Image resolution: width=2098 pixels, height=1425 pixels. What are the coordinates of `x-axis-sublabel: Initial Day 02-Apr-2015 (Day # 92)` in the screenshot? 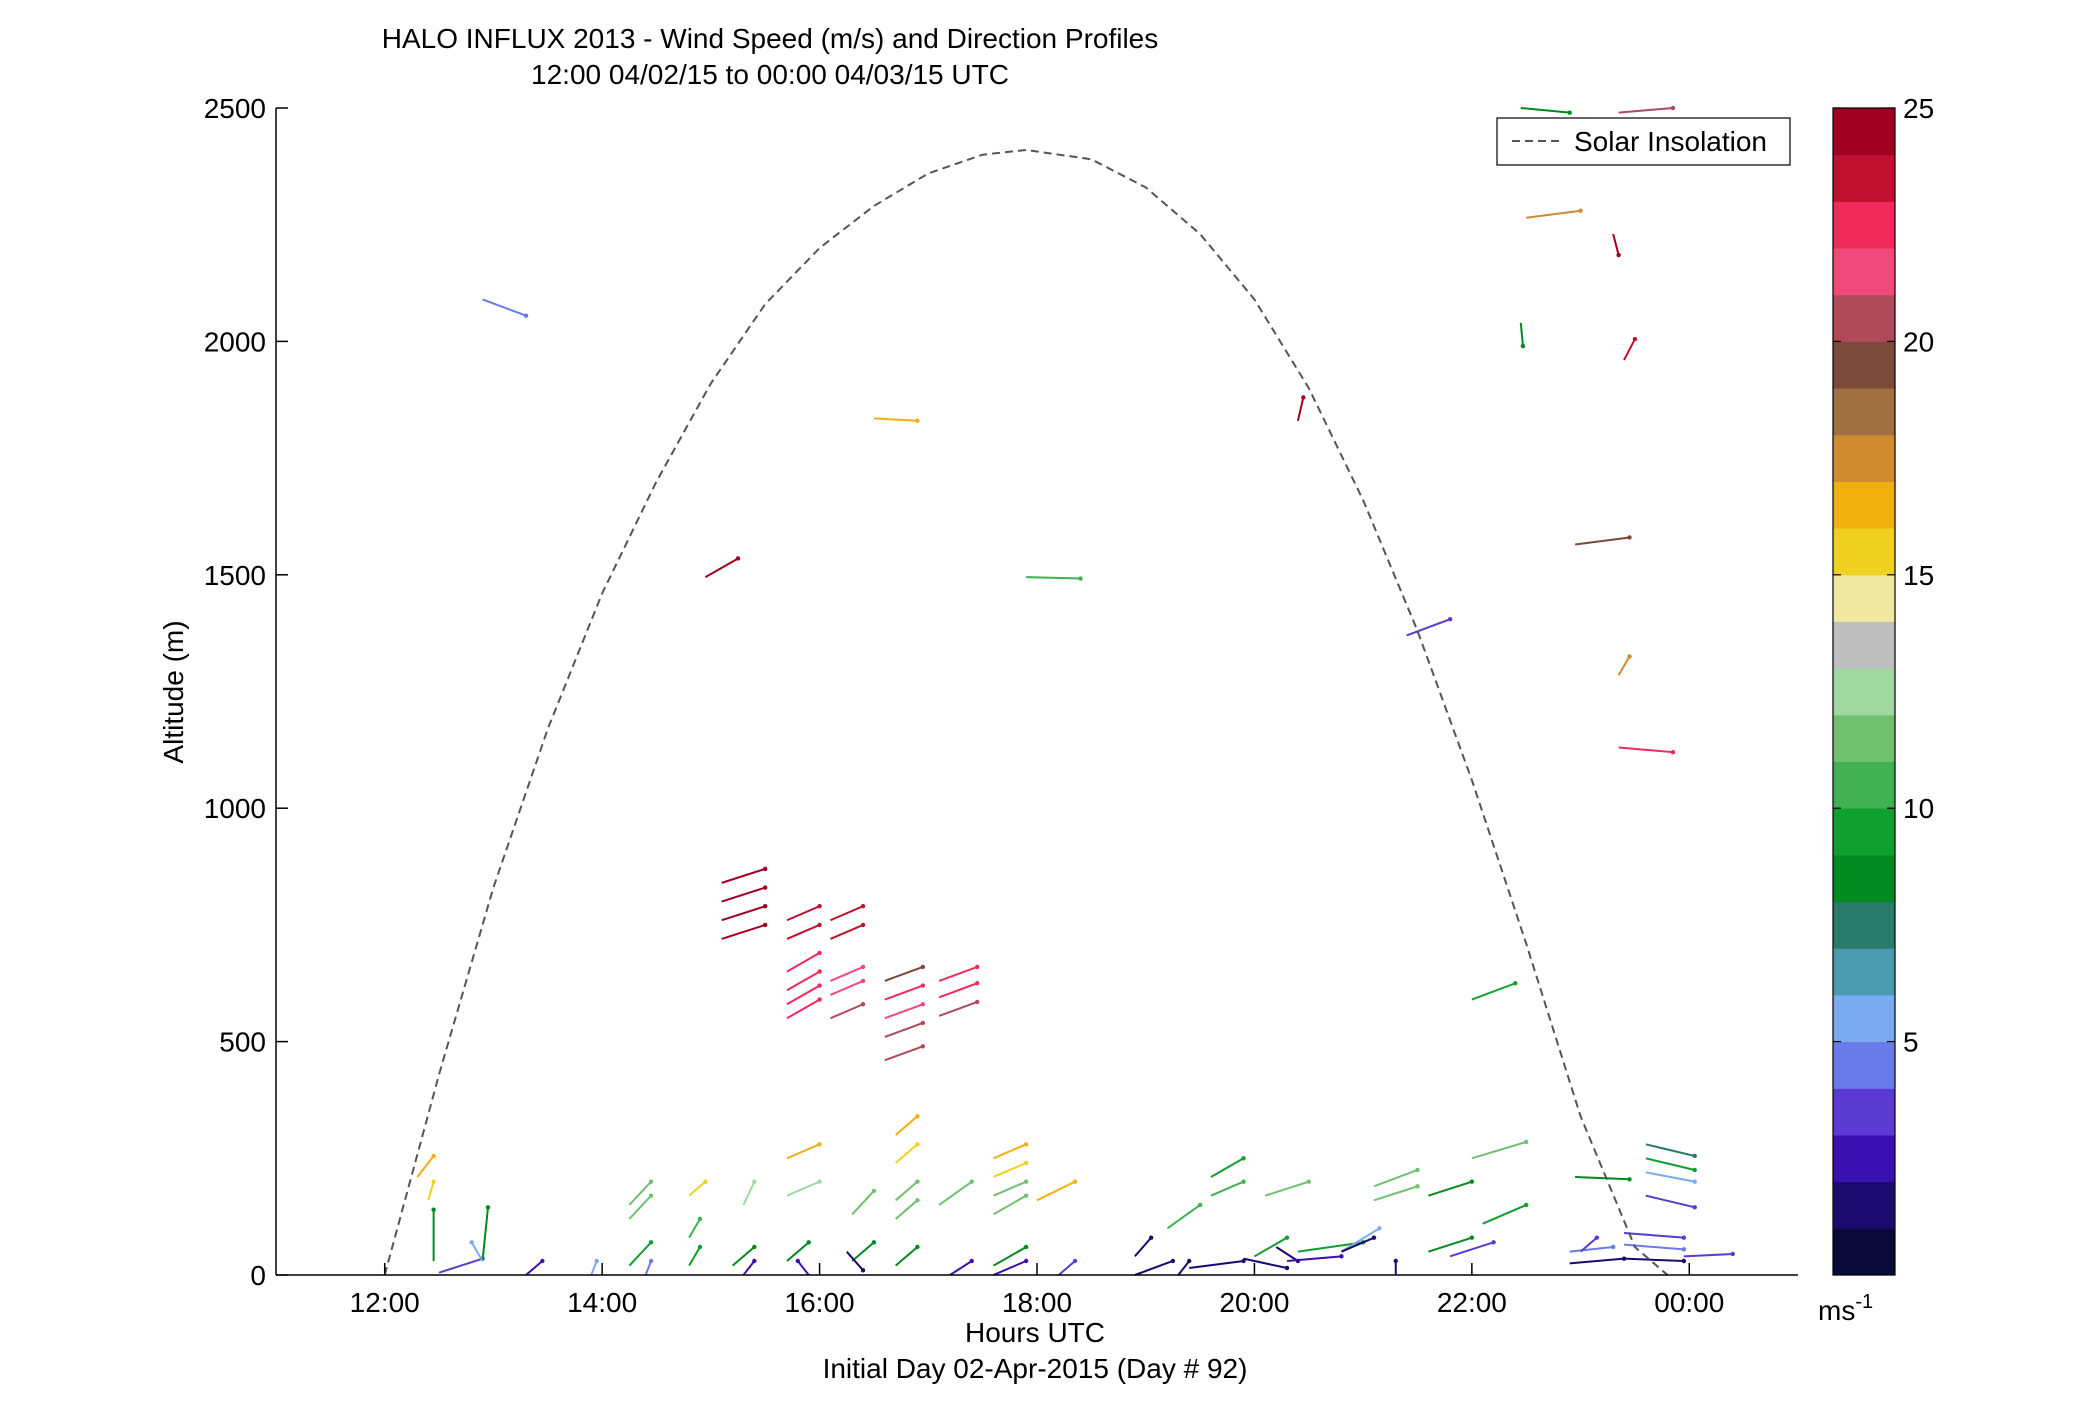 It's located at (1035, 1368).